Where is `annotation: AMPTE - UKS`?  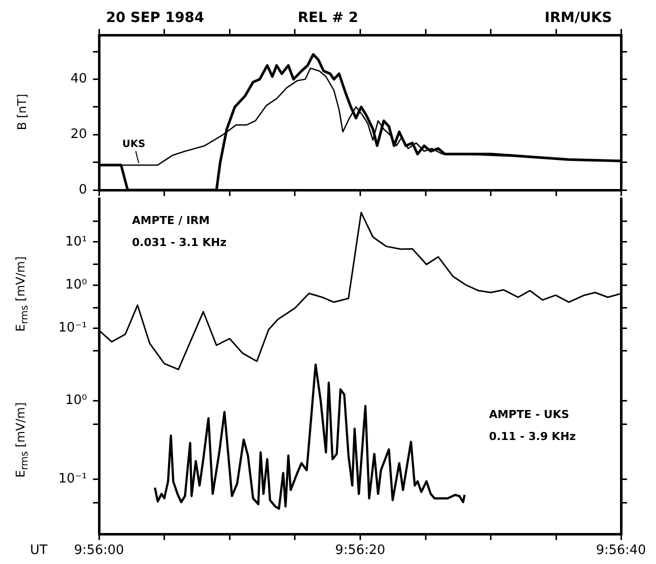
annotation: AMPTE - UKS is located at coordinates (529, 414).